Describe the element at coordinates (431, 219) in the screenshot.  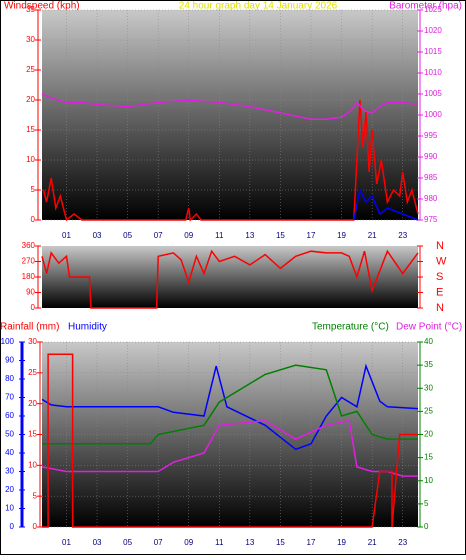
I see `tick-label: 975` at that location.